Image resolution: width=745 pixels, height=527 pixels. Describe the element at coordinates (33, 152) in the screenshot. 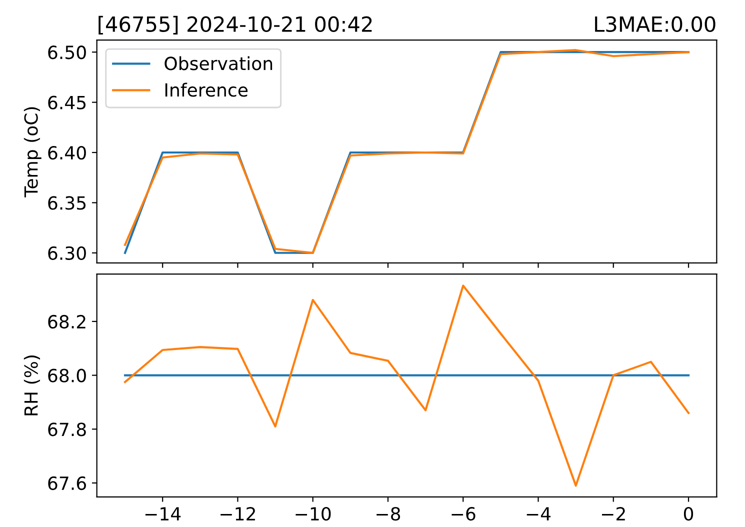

I see `y-axis-title: Temp (oC)` at that location.